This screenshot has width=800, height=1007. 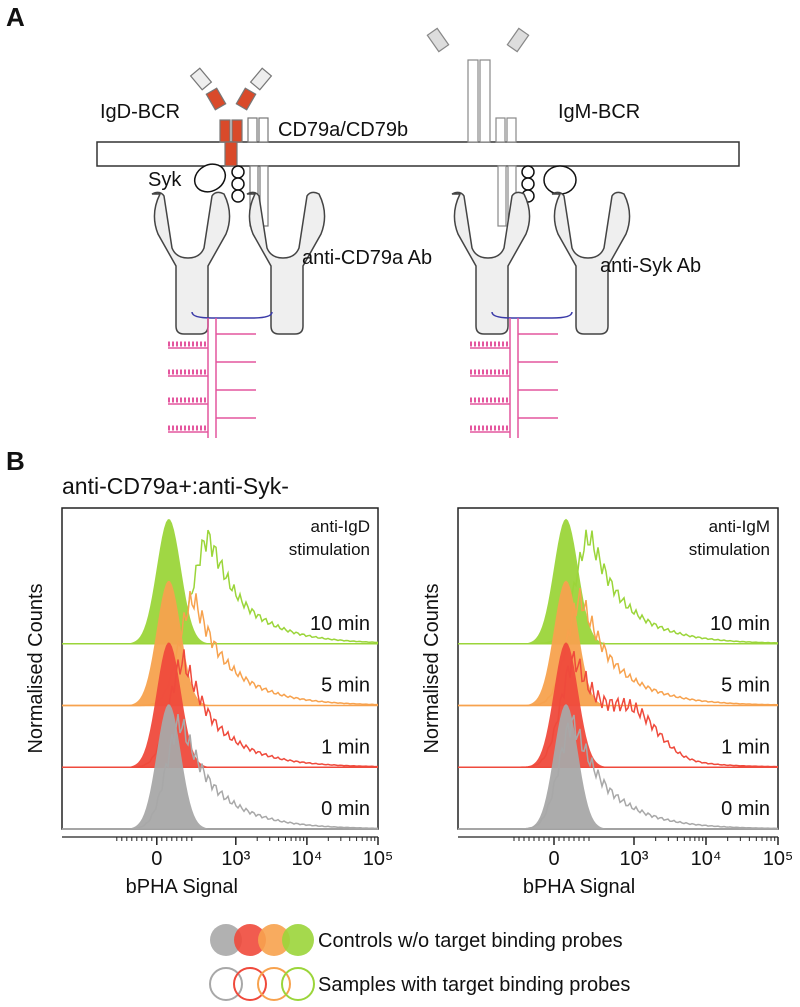 I want to click on linker, so click(x=382, y=315).